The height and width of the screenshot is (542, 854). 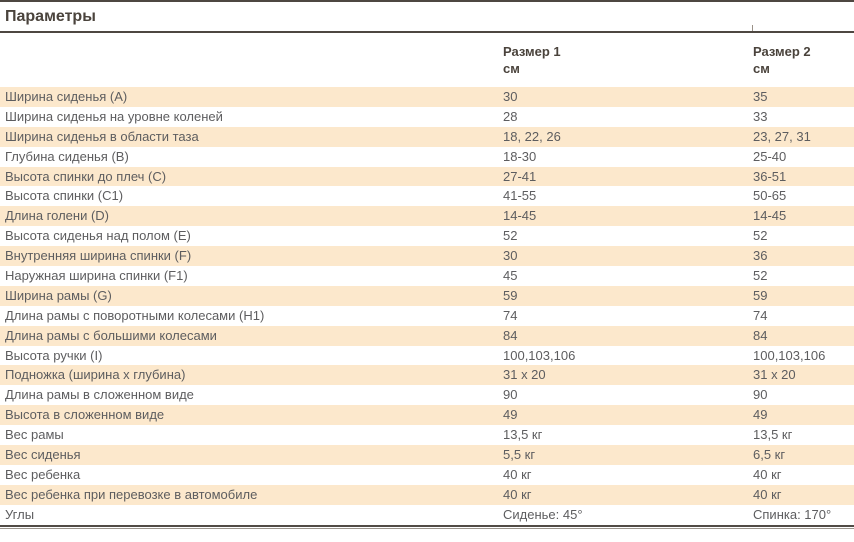 I want to click on parameter-name: Внутренняя ширина спинки (F), so click(x=98, y=256).